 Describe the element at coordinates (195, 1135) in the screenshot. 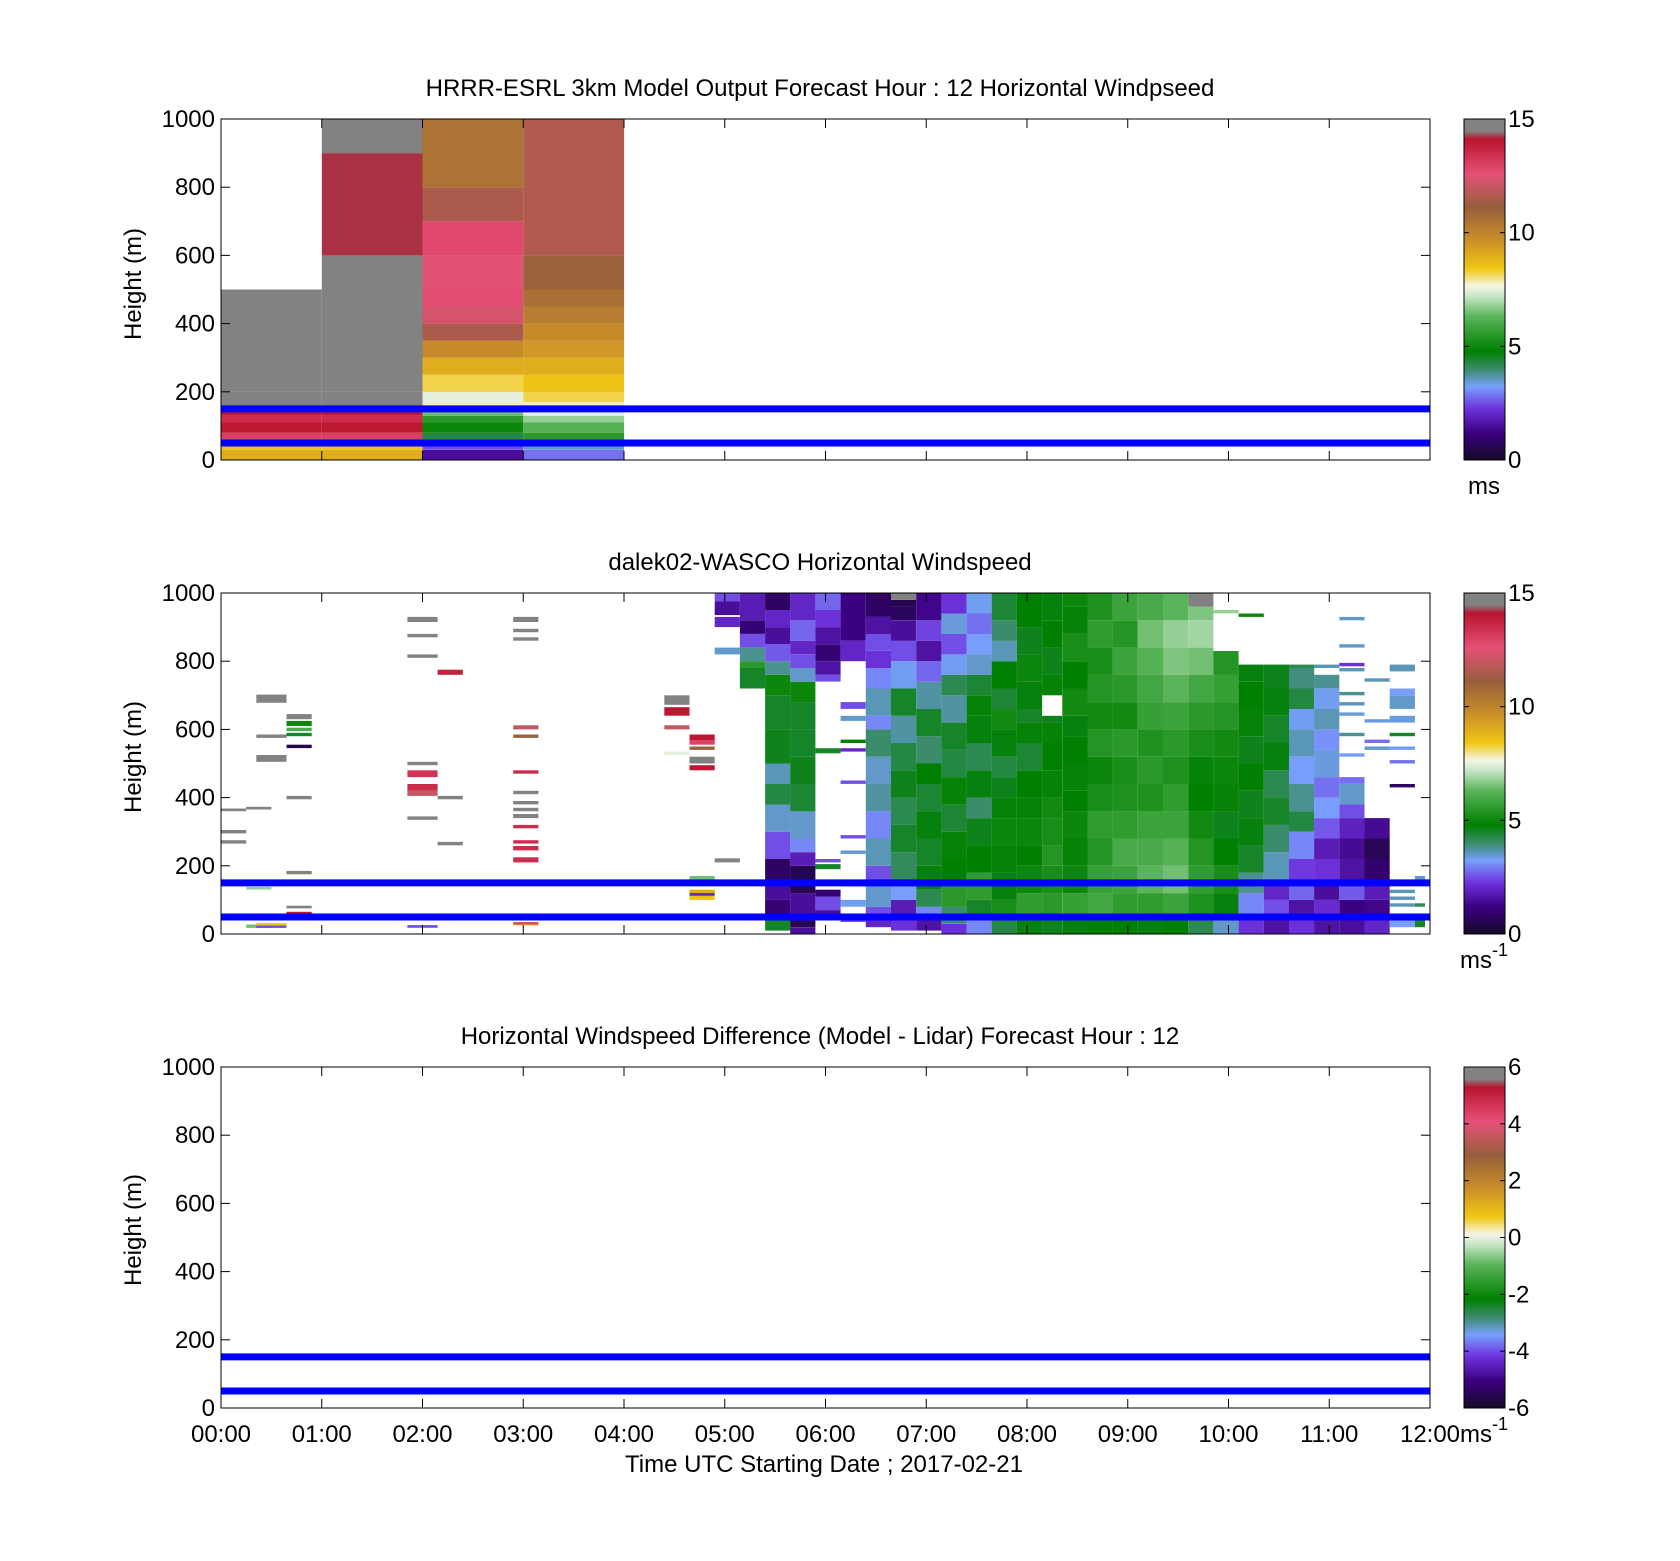

I see `y-tick-label: 800` at that location.